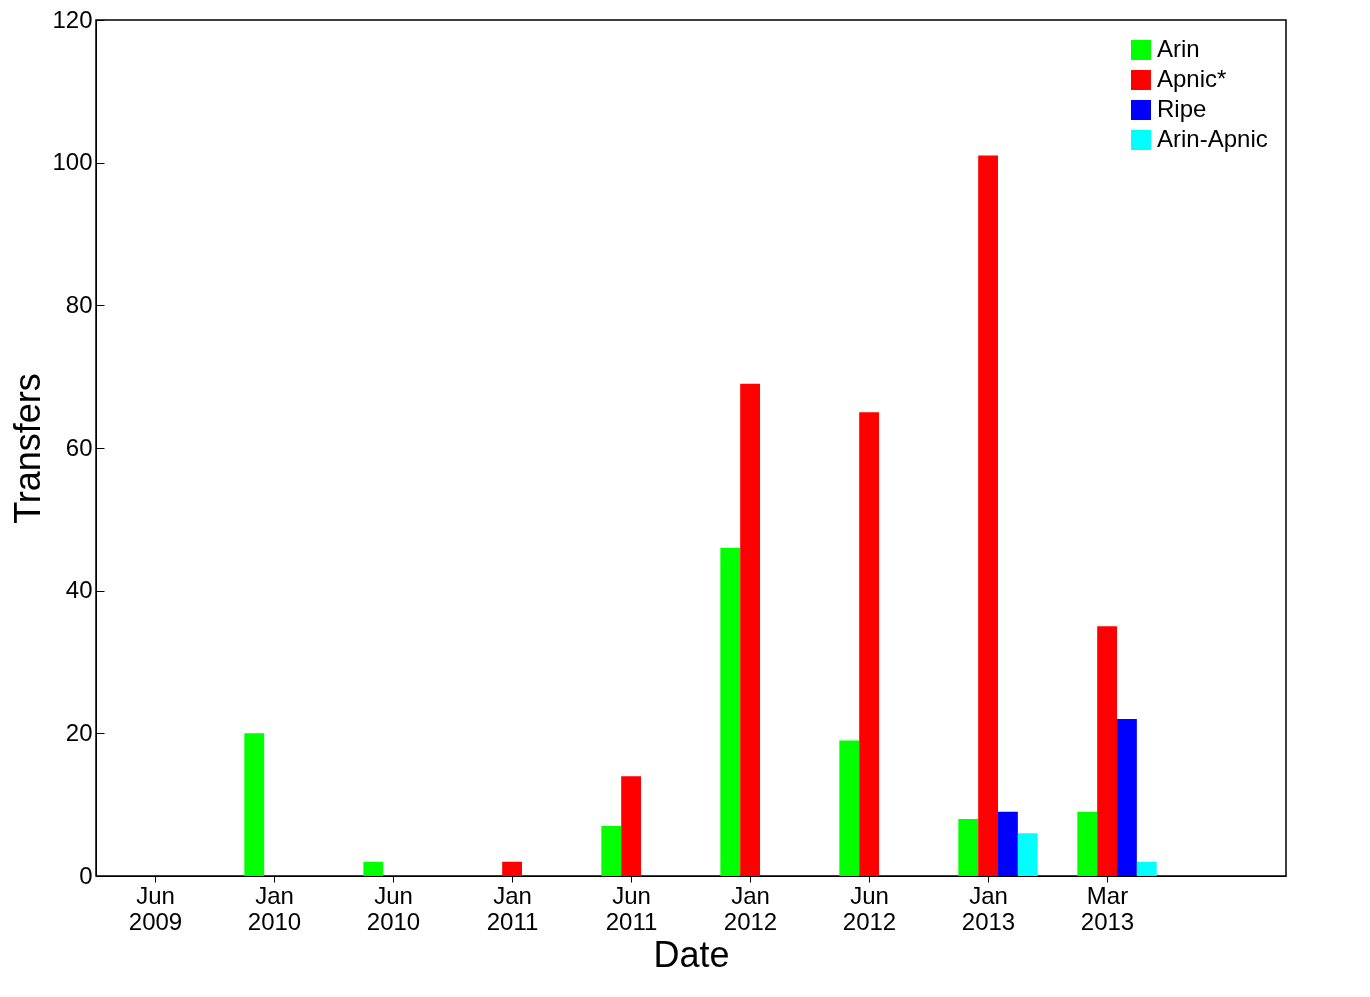 The height and width of the screenshot is (997, 1370). I want to click on y-tick-label: 120, so click(72, 19).